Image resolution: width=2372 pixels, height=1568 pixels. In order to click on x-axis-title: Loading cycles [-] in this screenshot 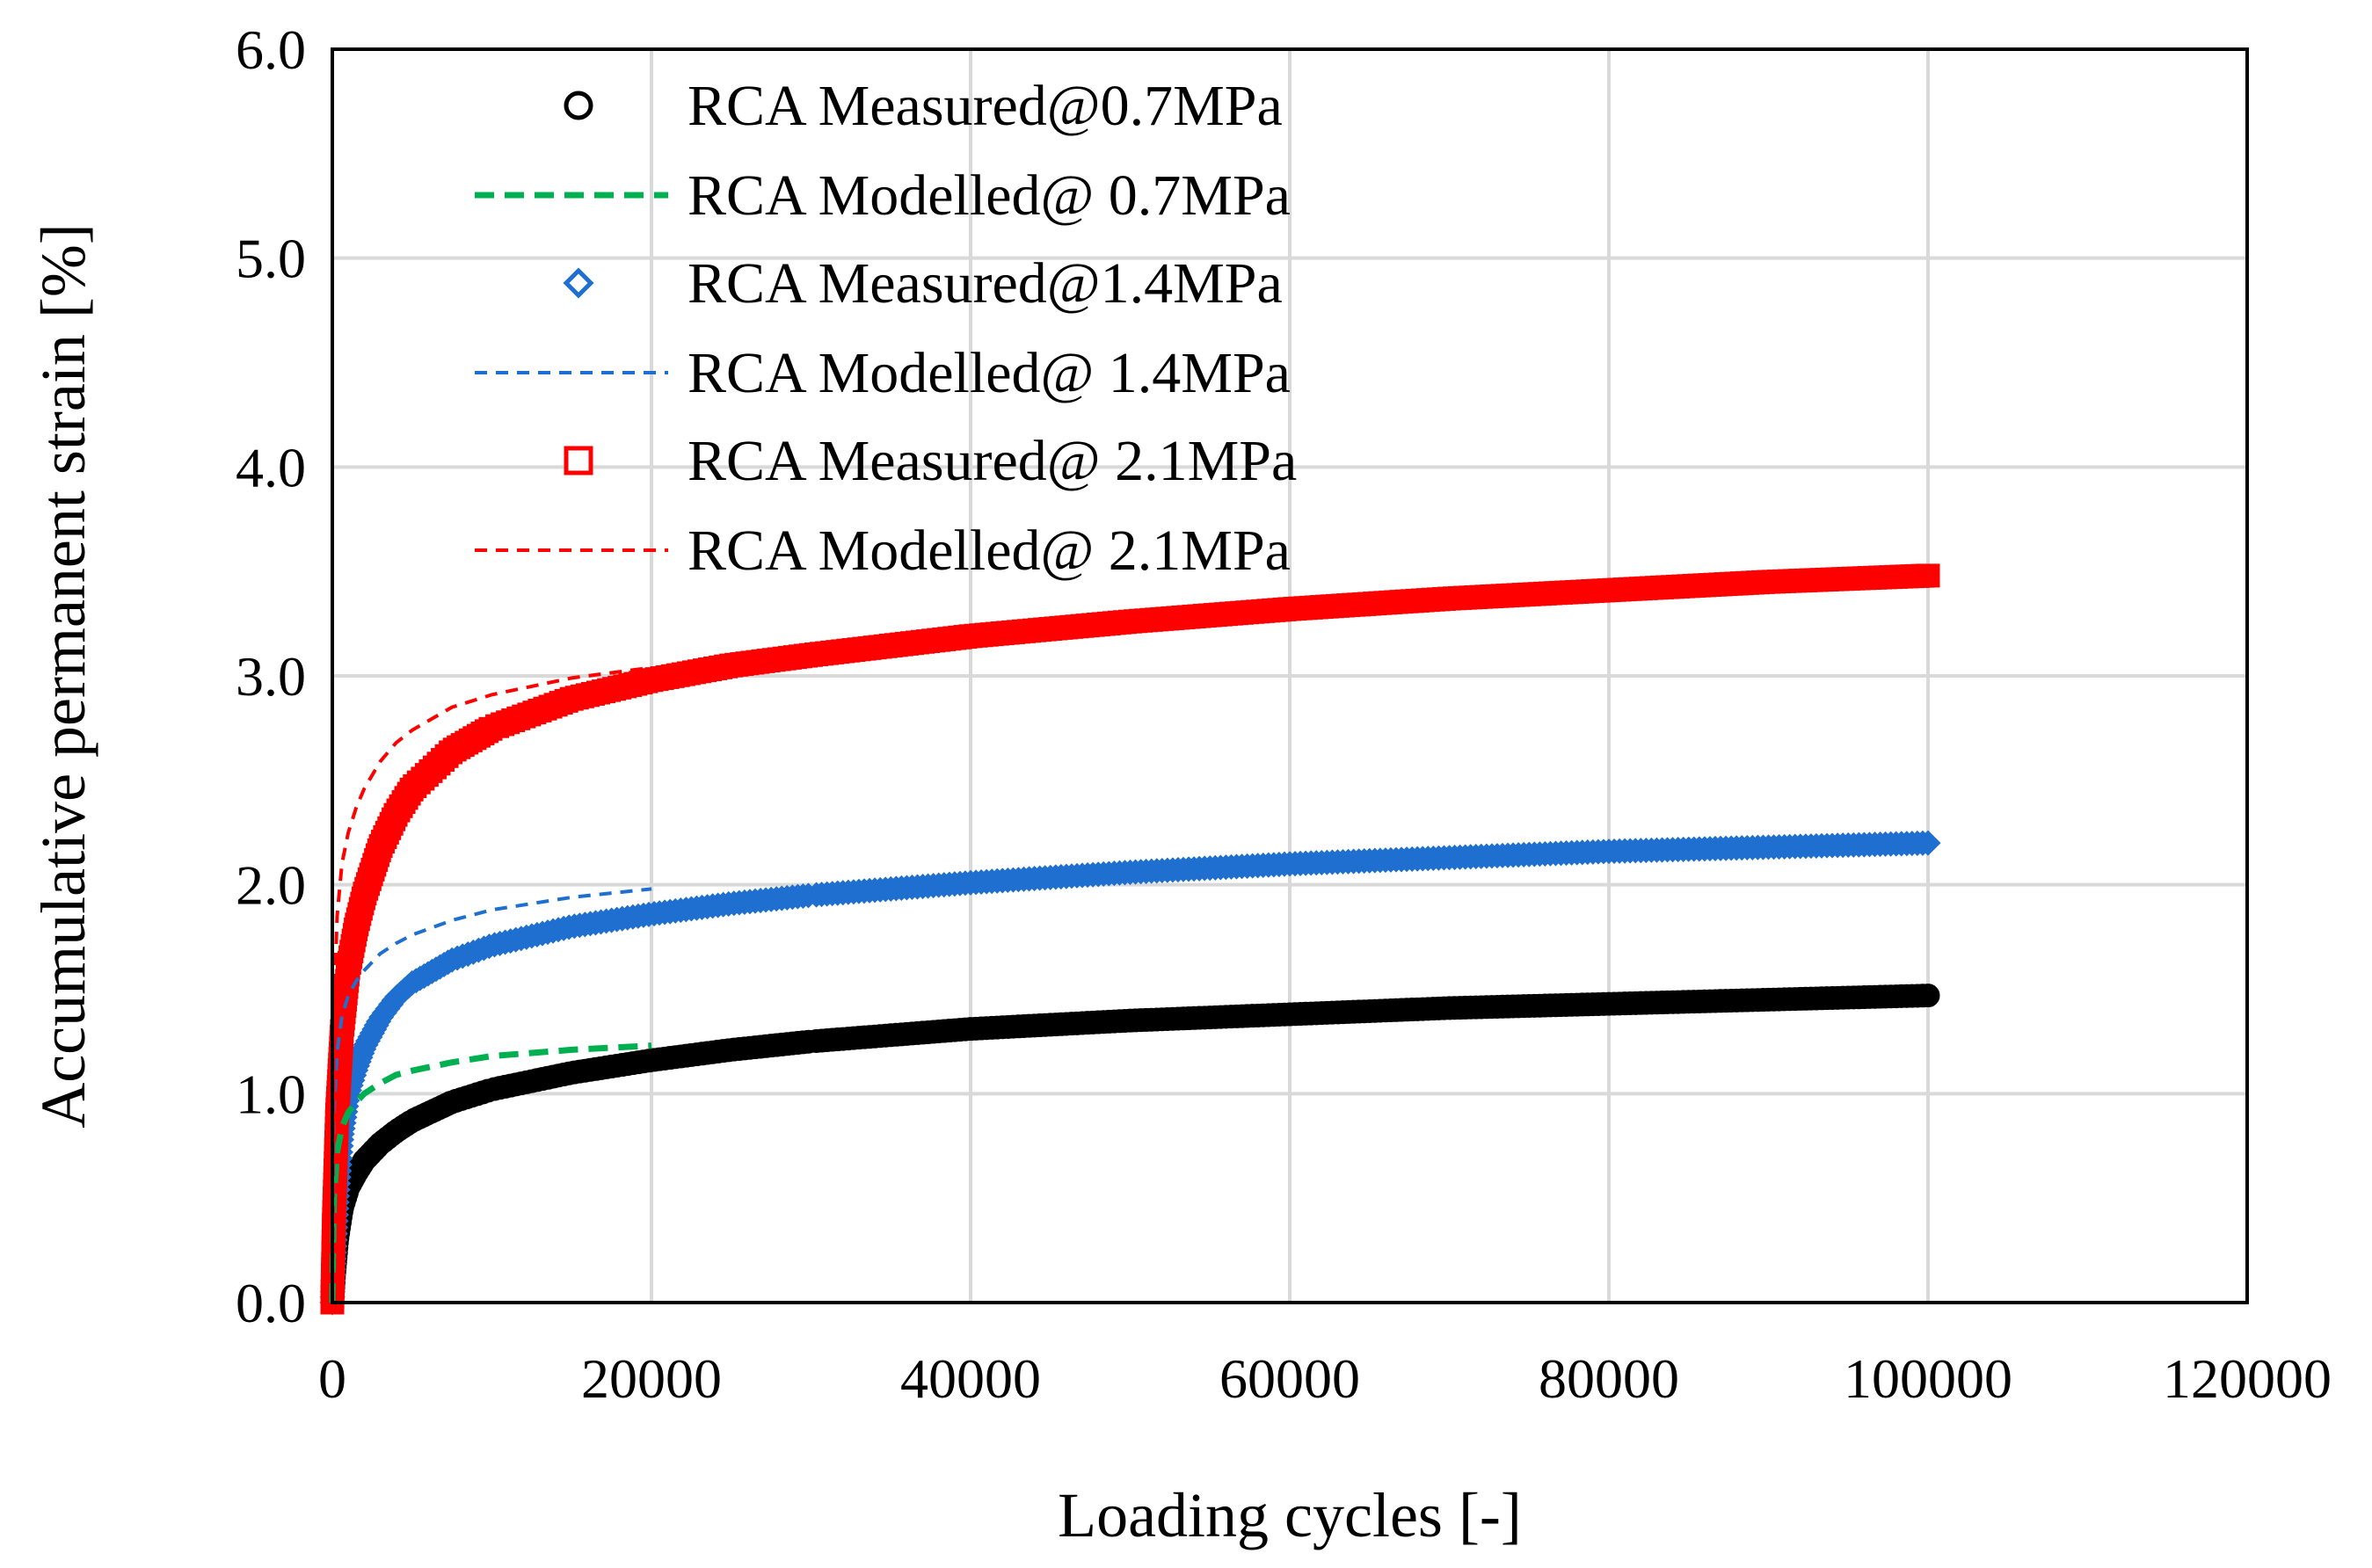, I will do `click(1290, 1515)`.